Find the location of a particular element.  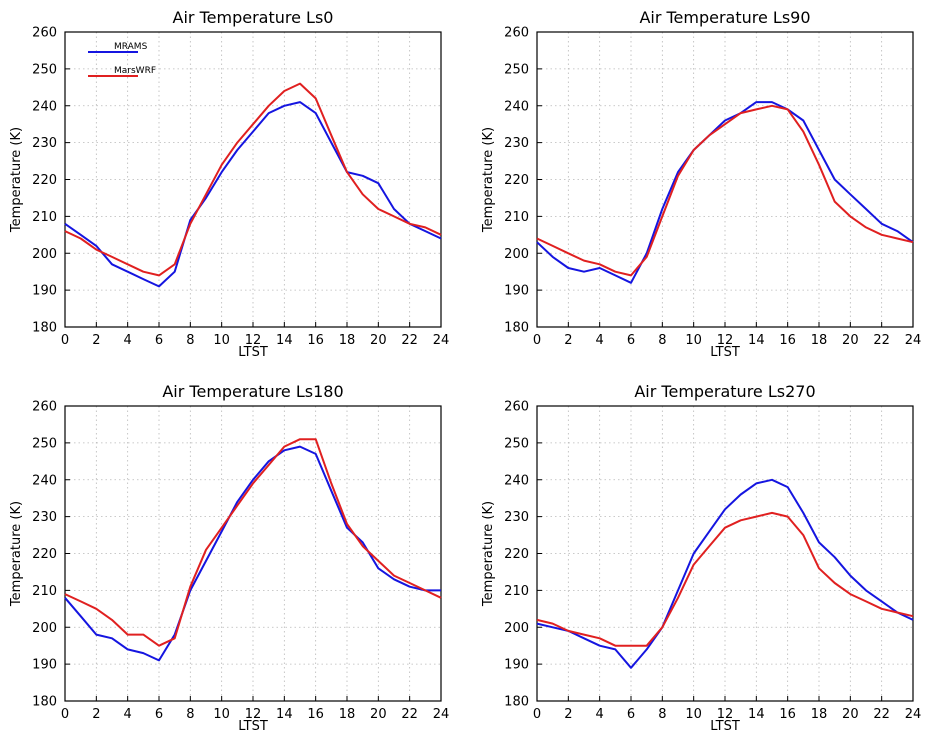

legend-label: MRAMS is located at coordinates (131, 47).